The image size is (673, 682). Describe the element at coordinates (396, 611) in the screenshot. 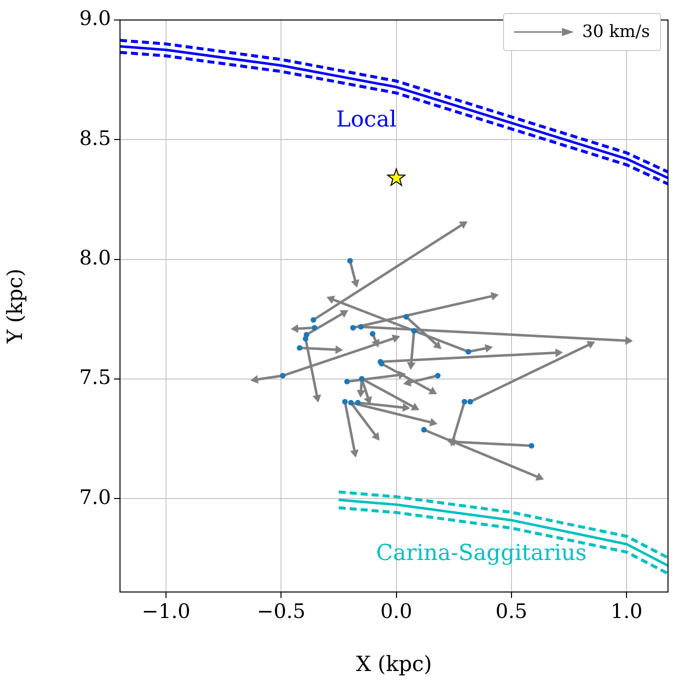

I see `x-tick-label: 0.0` at that location.